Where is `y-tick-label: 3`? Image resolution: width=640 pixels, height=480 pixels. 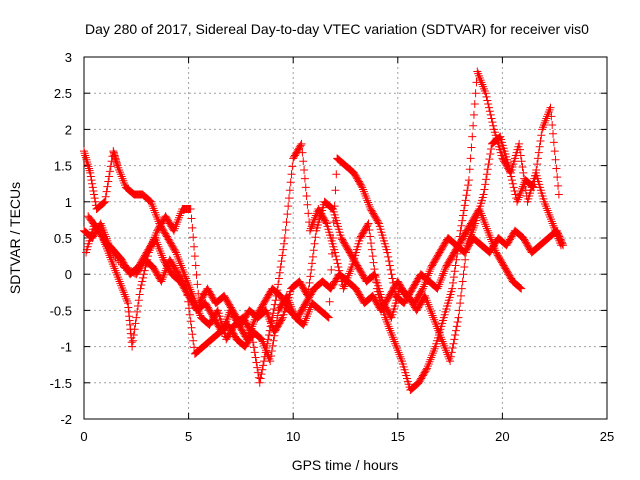 y-tick-label: 3 is located at coordinates (68, 57).